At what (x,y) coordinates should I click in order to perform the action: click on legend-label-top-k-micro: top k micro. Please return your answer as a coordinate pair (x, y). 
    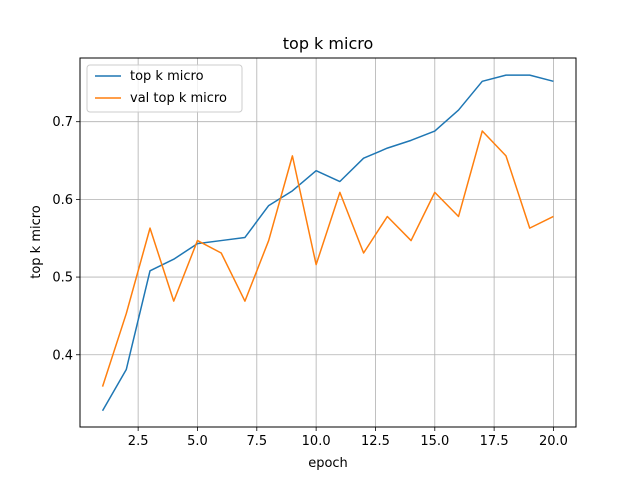
    Looking at the image, I should click on (167, 76).